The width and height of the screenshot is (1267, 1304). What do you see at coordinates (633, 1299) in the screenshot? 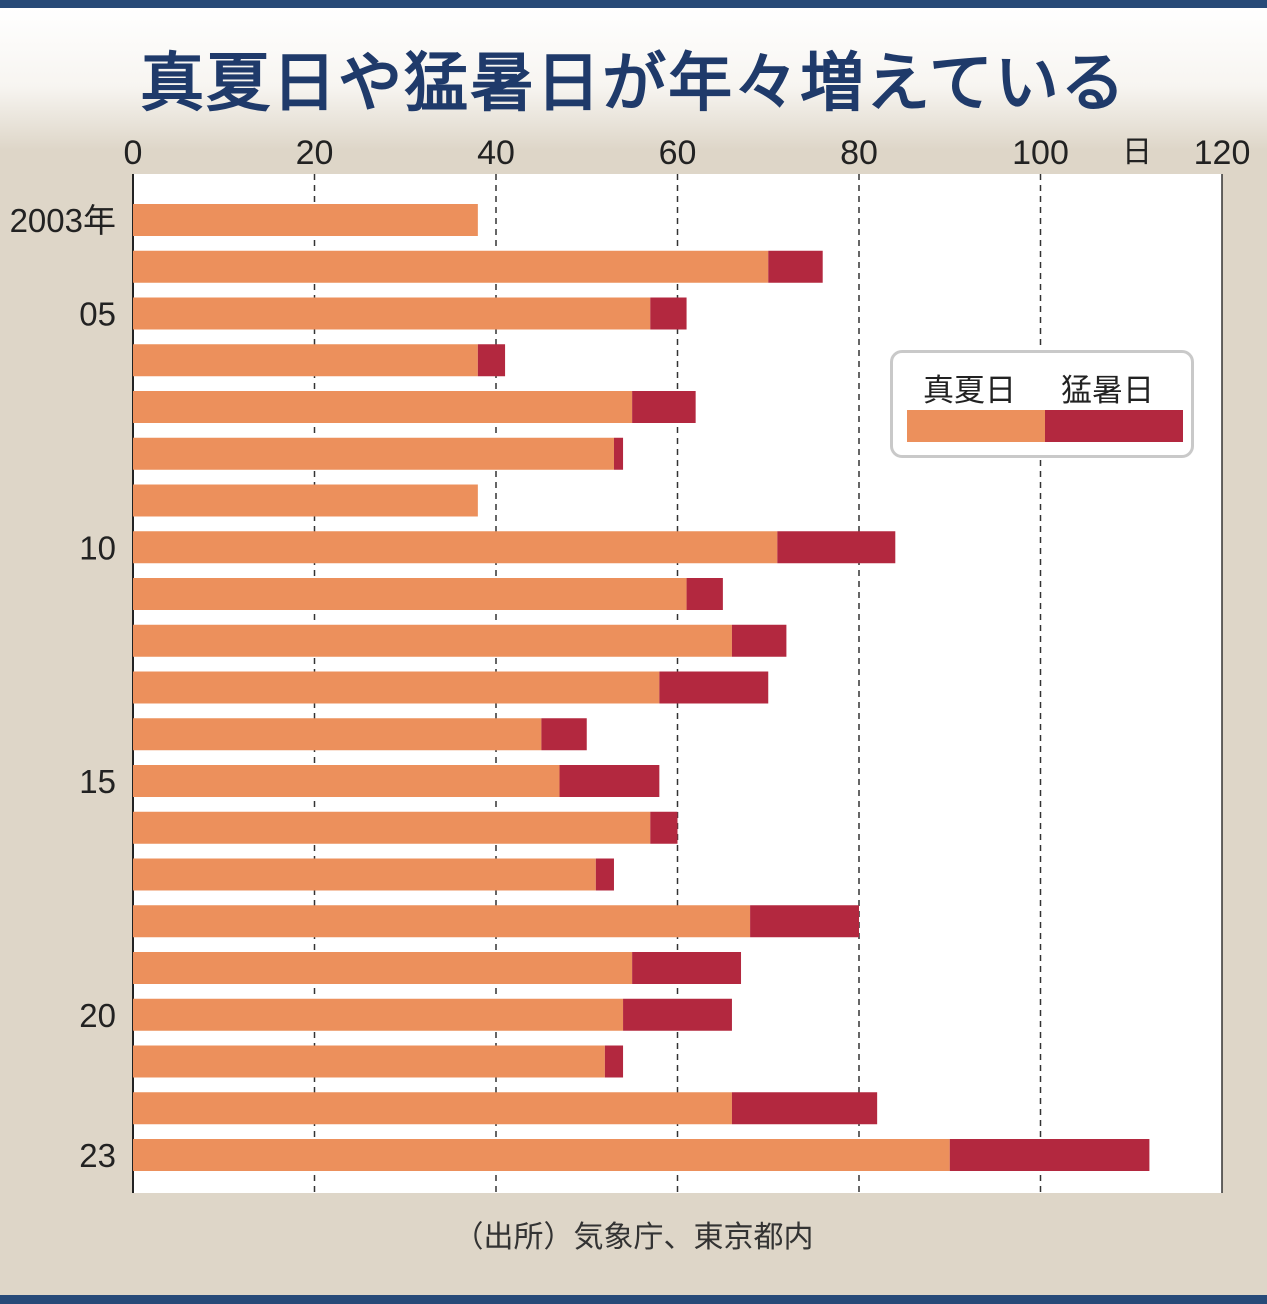
I see `bottom-band` at bounding box center [633, 1299].